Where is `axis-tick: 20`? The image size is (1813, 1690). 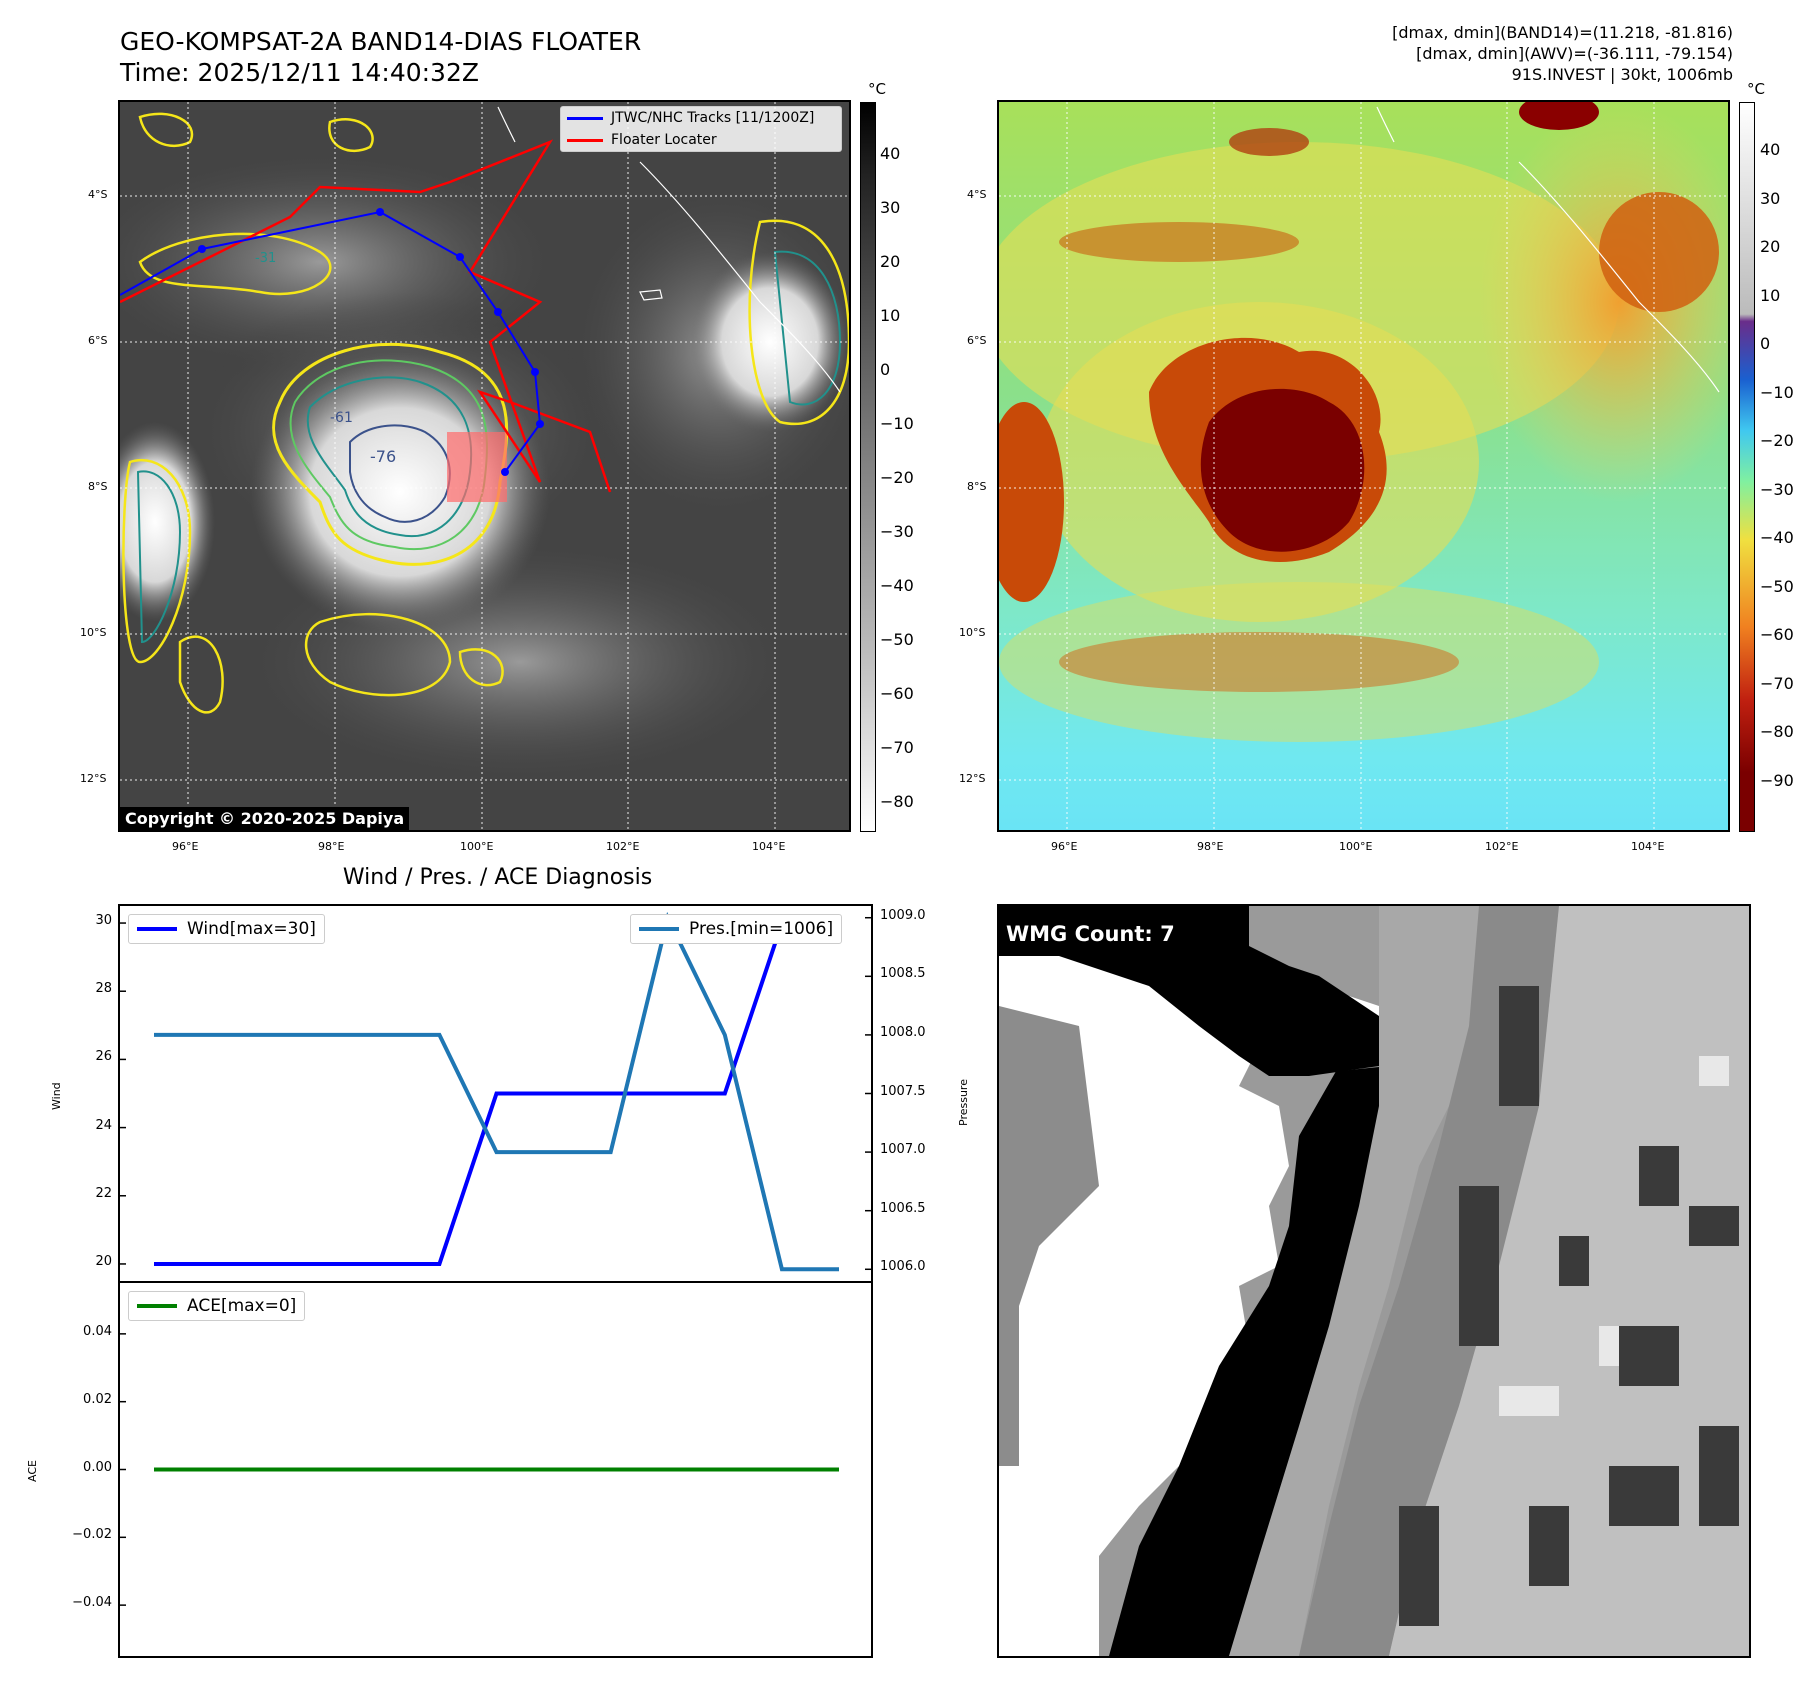
axis-tick: 20 is located at coordinates (103, 1261).